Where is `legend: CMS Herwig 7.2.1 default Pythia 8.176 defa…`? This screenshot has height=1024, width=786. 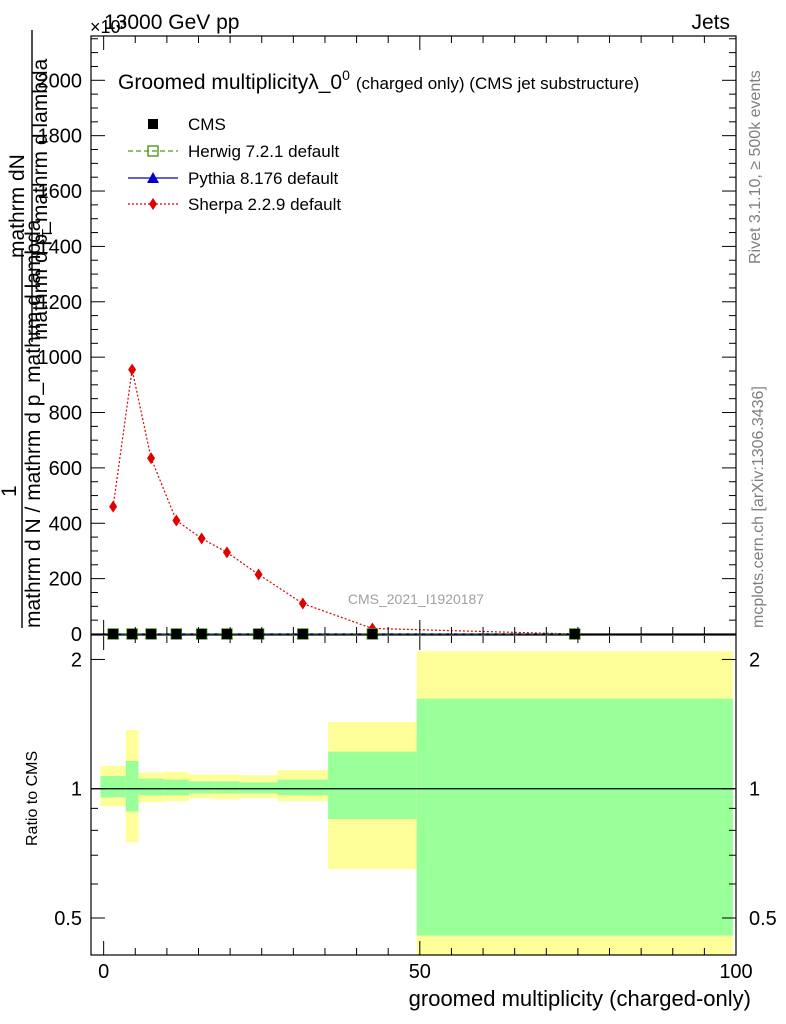
legend: CMS Herwig 7.2.1 default Pythia 8.176 defa… is located at coordinates (234, 164).